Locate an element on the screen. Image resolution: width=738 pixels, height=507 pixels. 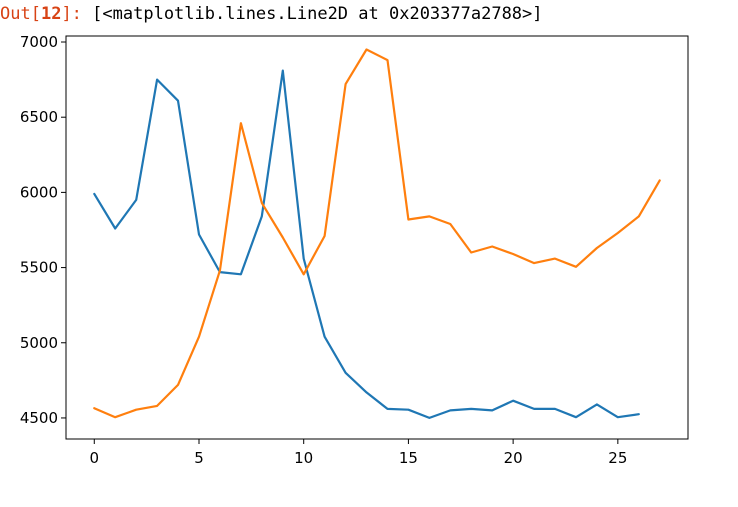
x-tick-label: 5 is located at coordinates (199, 458).